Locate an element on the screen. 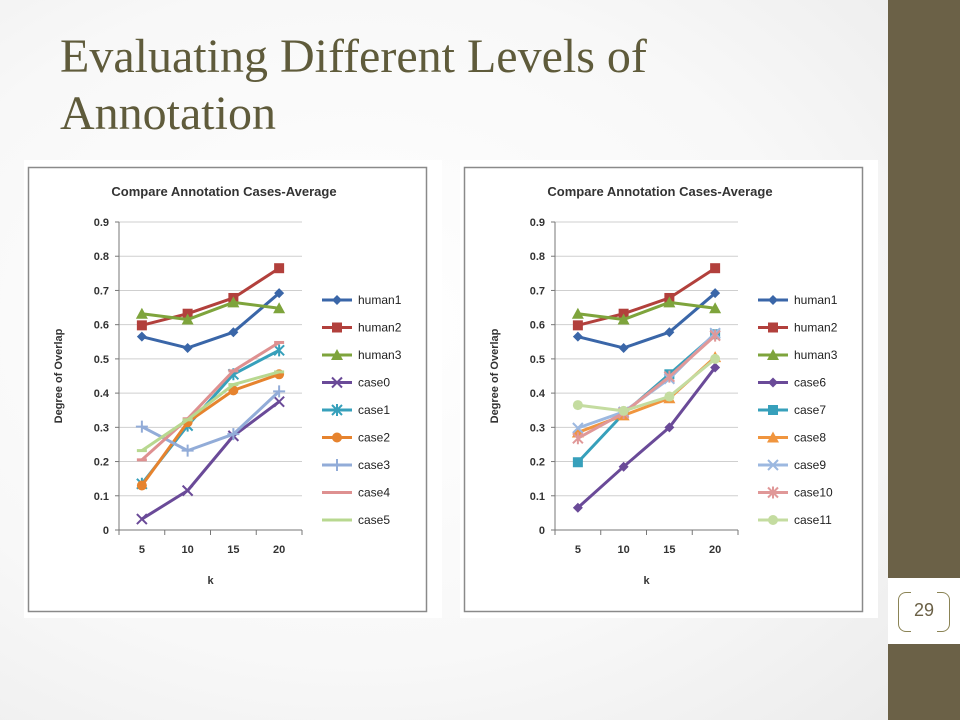 The height and width of the screenshot is (720, 960). legend-item-case3: case3 is located at coordinates (356, 465).